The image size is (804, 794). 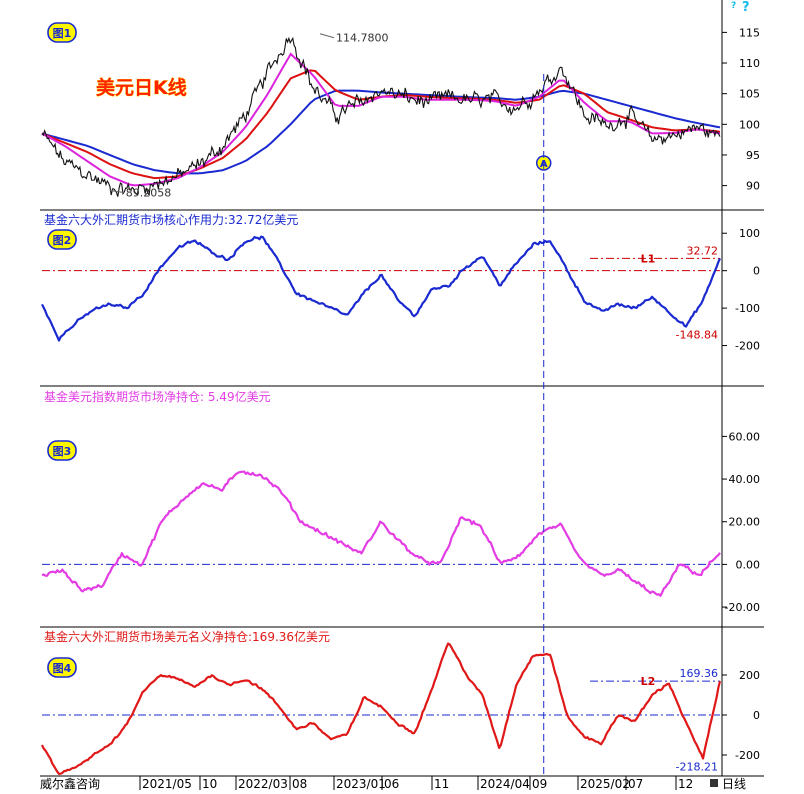 What do you see at coordinates (505, 783) in the screenshot?
I see `x-tick-label: 2024/04` at bounding box center [505, 783].